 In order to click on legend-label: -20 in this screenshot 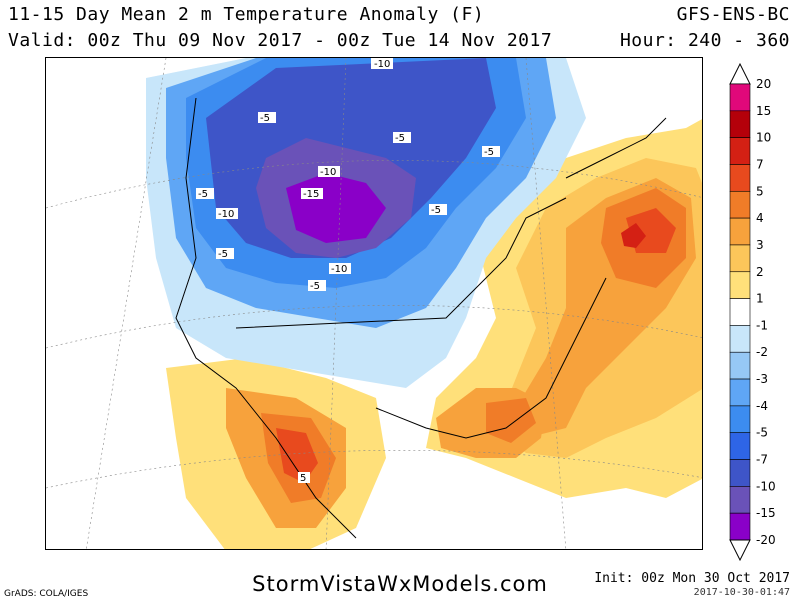, I will do `click(766, 540)`.